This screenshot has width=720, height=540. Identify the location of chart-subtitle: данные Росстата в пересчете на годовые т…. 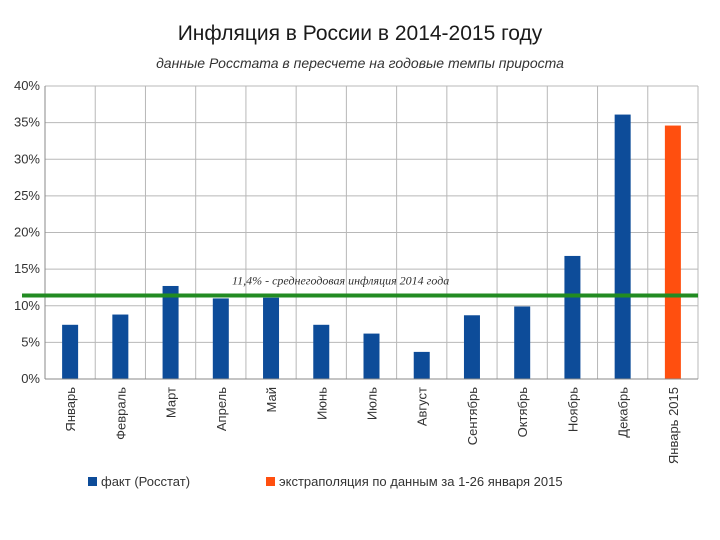
(360, 63).